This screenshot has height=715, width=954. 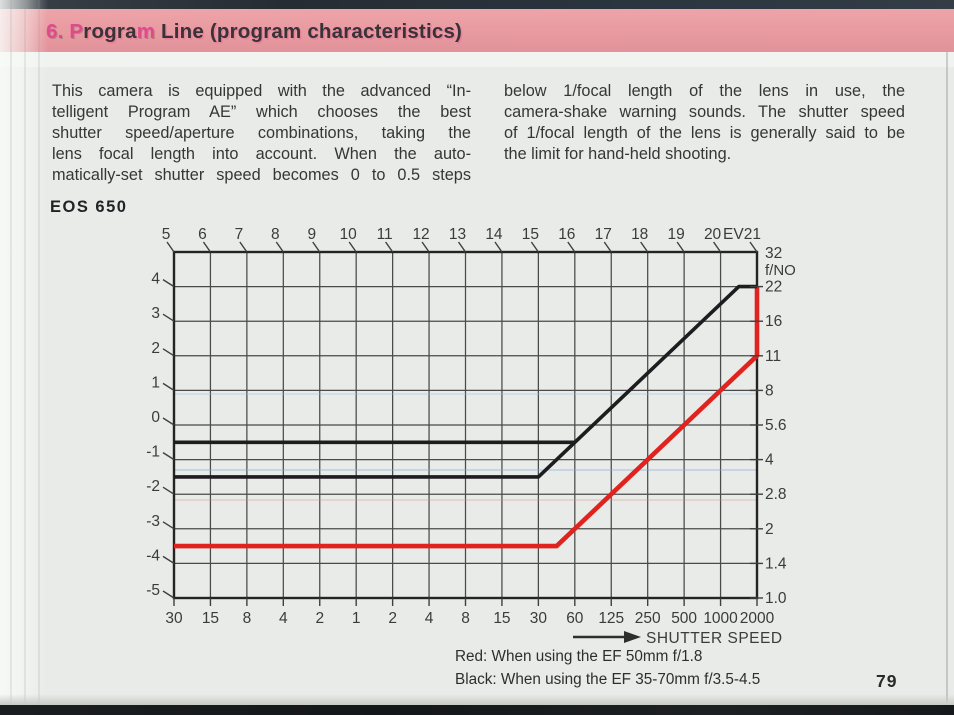 What do you see at coordinates (603, 234) in the screenshot?
I see `x-axis-top-label: 17` at bounding box center [603, 234].